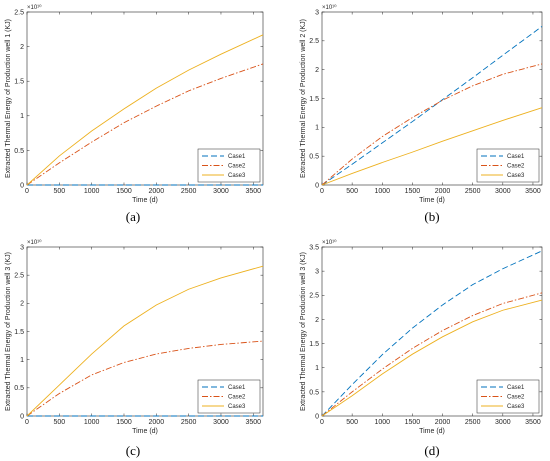 This screenshot has height=461, width=550. What do you see at coordinates (431, 450) in the screenshot?
I see `panel-caption: (d)` at bounding box center [431, 450].